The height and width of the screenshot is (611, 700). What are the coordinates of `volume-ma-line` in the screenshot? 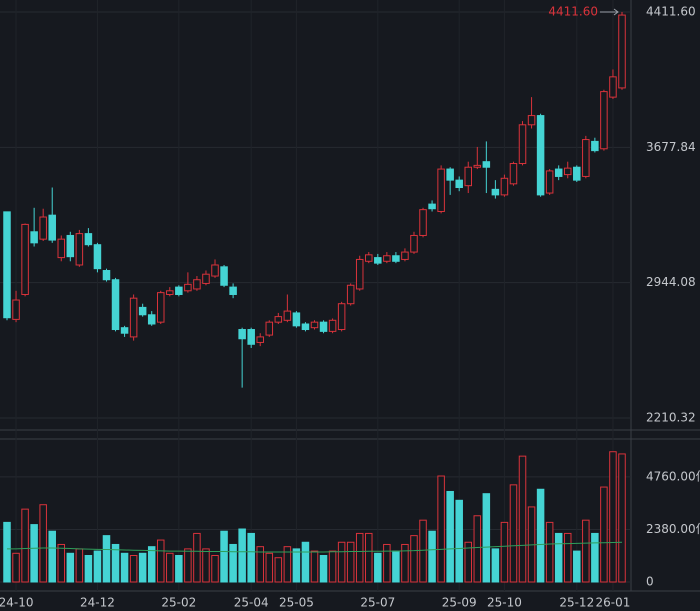 It's located at (315, 547).